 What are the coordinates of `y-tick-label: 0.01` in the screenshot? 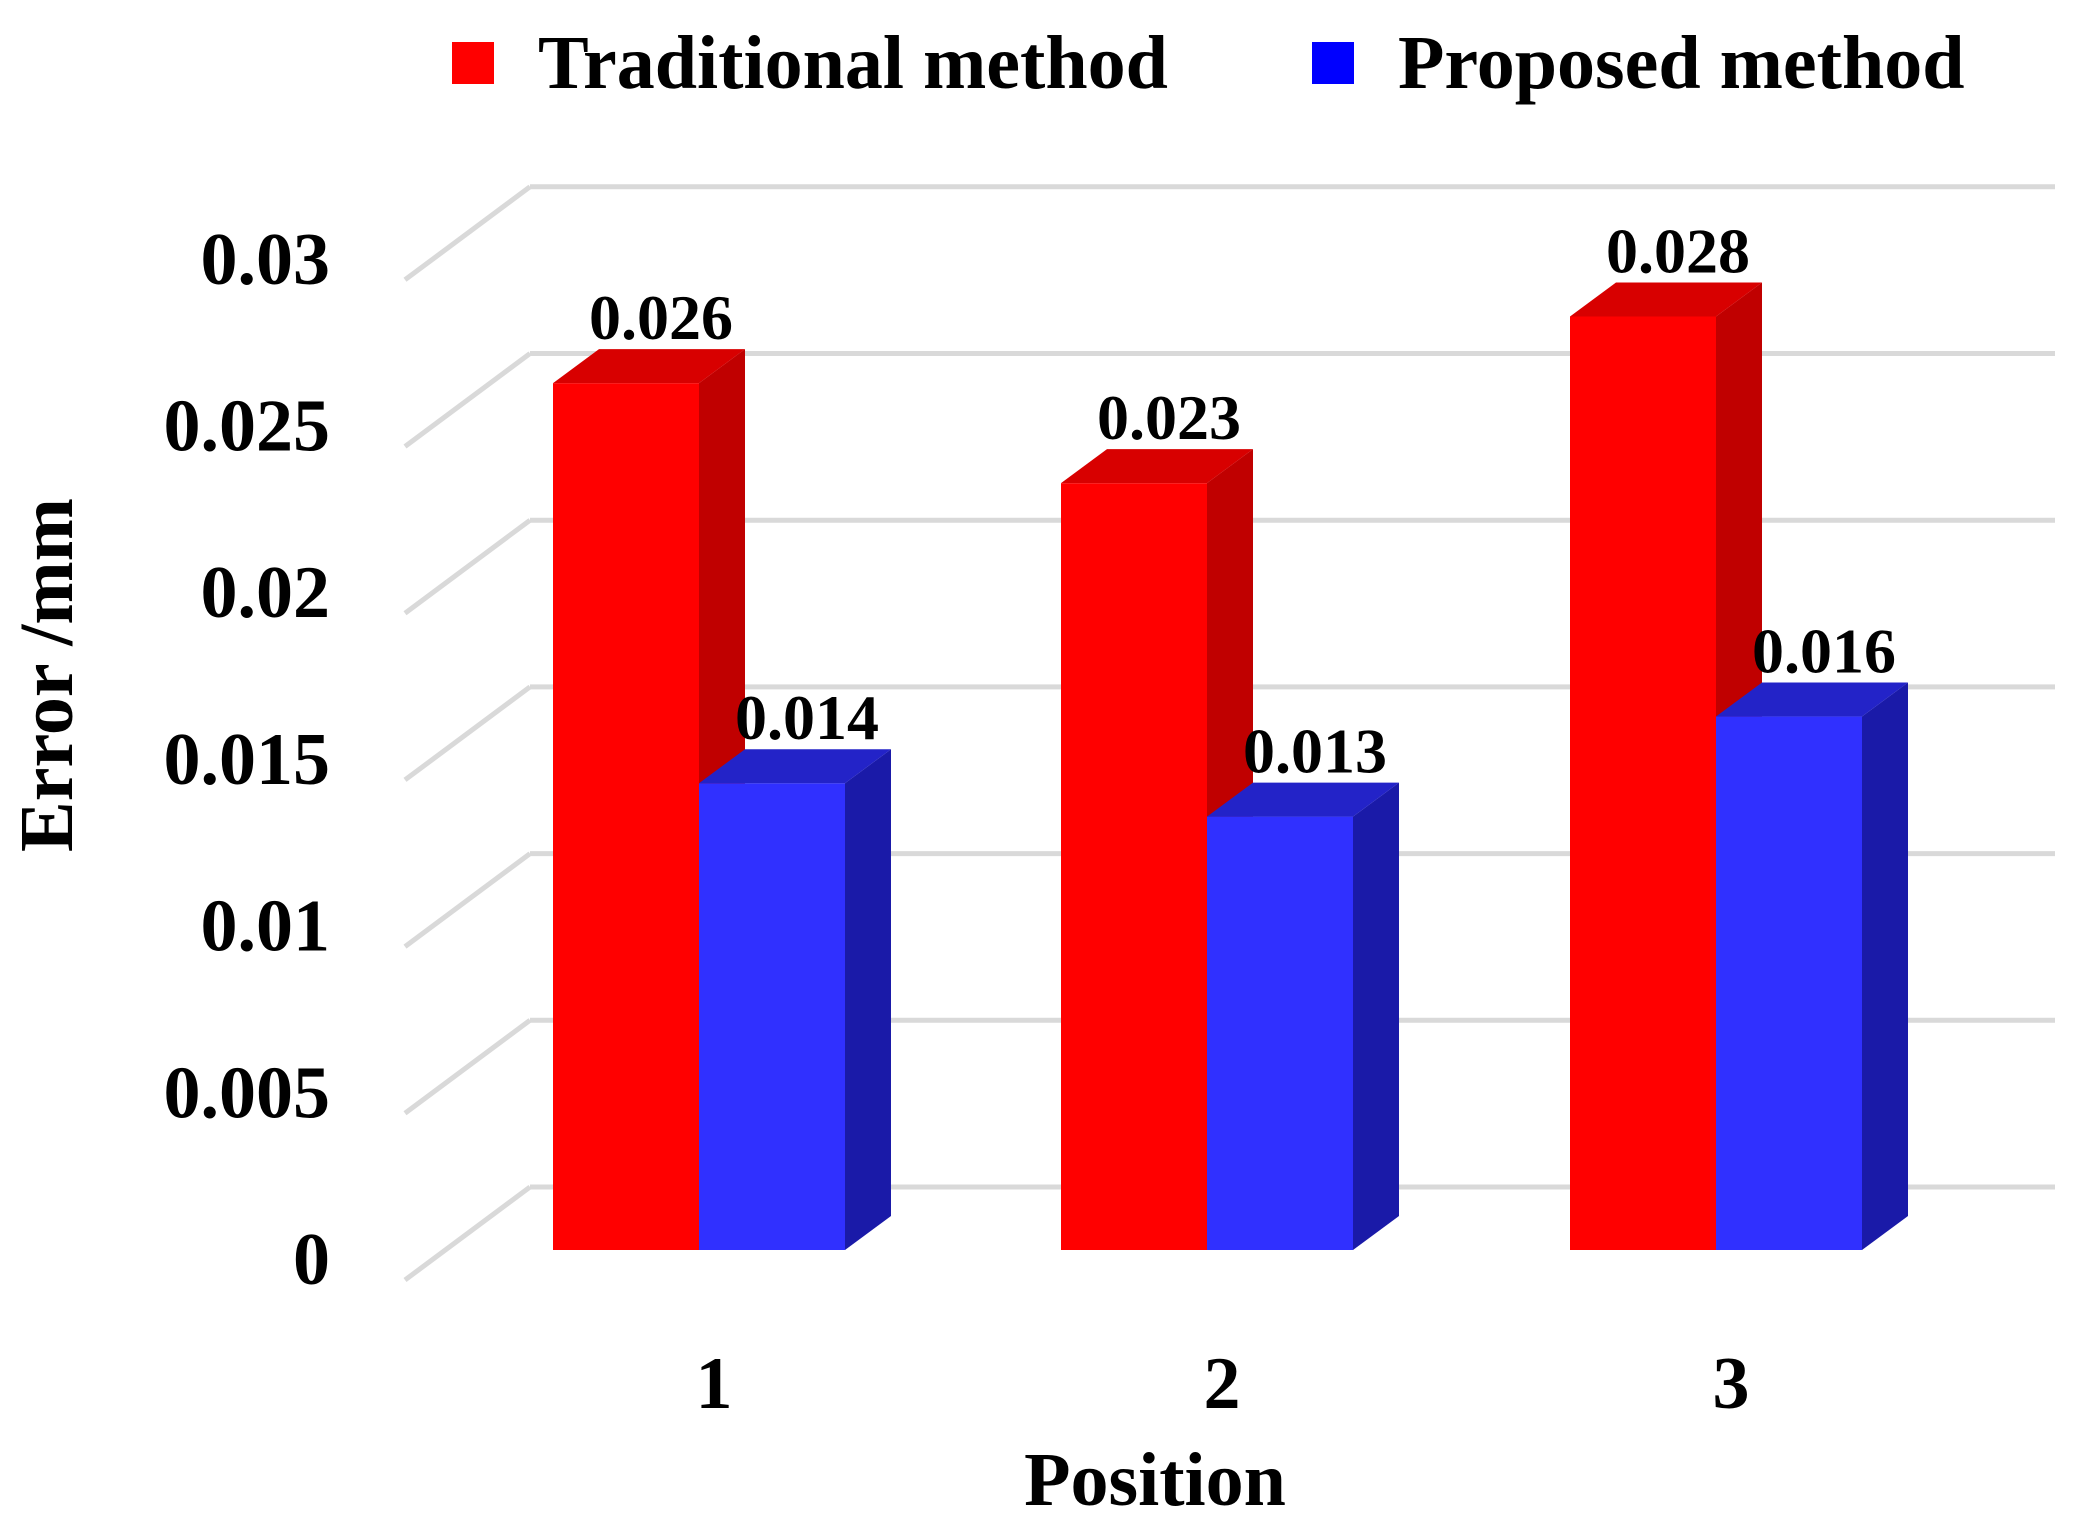 It's located at (266, 927).